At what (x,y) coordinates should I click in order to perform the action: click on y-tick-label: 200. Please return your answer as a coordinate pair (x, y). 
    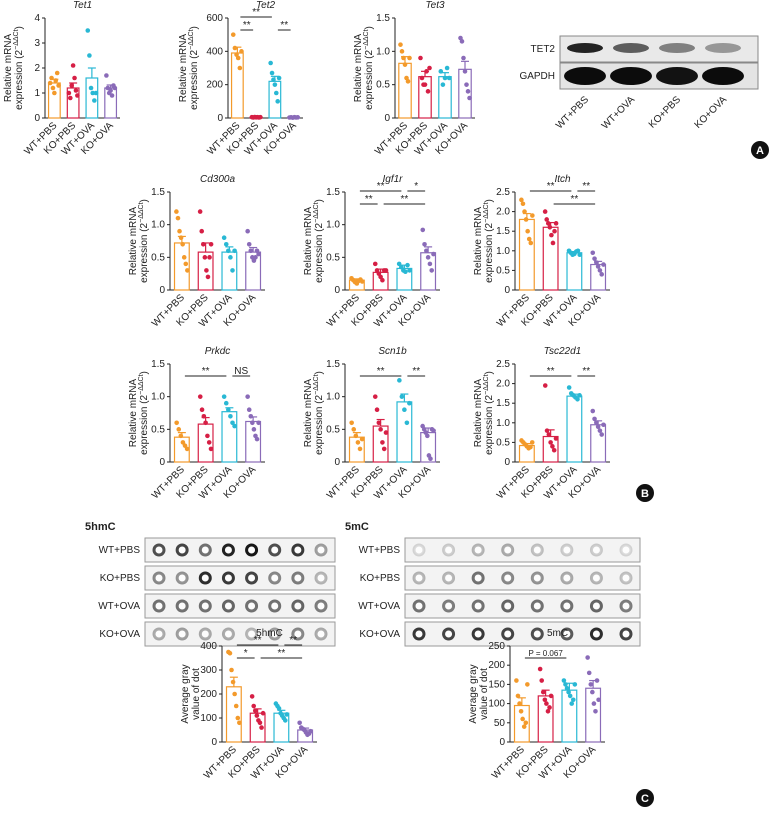
    Looking at the image, I should click on (214, 85).